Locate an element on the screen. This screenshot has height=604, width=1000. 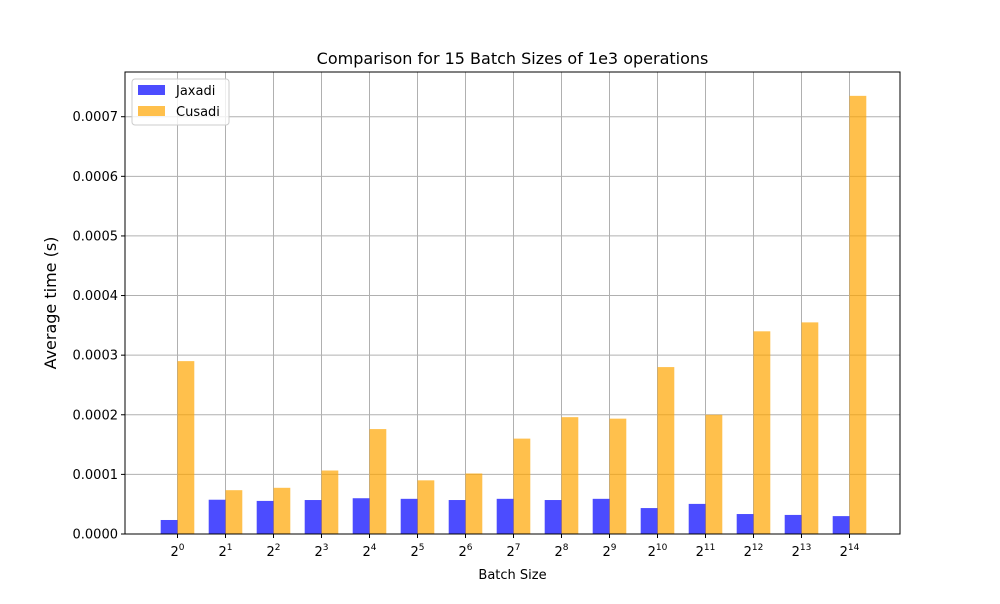
x-tick-label: 22 is located at coordinates (273, 551).